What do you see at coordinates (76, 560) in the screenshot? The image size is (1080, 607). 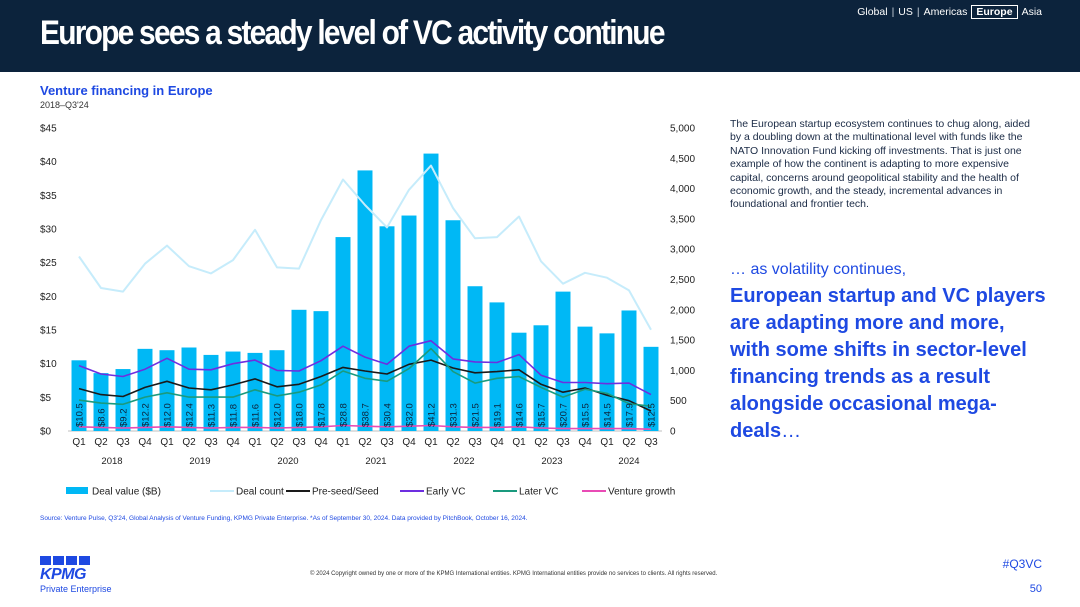 I see `logo-boxes-icon` at bounding box center [76, 560].